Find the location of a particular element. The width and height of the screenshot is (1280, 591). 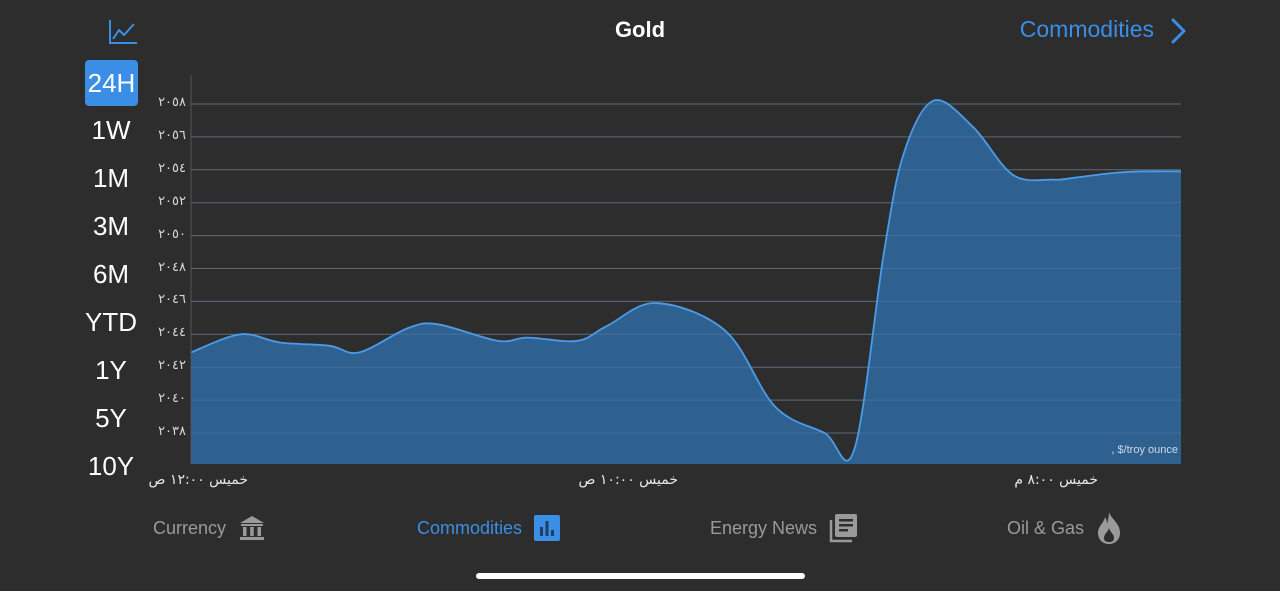

x-tick-label: خميس ٨:٠٠ م is located at coordinates (1056, 480).